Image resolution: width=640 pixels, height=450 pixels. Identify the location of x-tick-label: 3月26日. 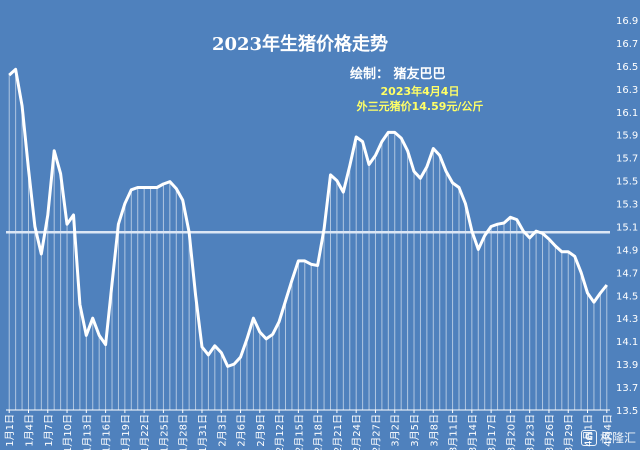
(550, 432).